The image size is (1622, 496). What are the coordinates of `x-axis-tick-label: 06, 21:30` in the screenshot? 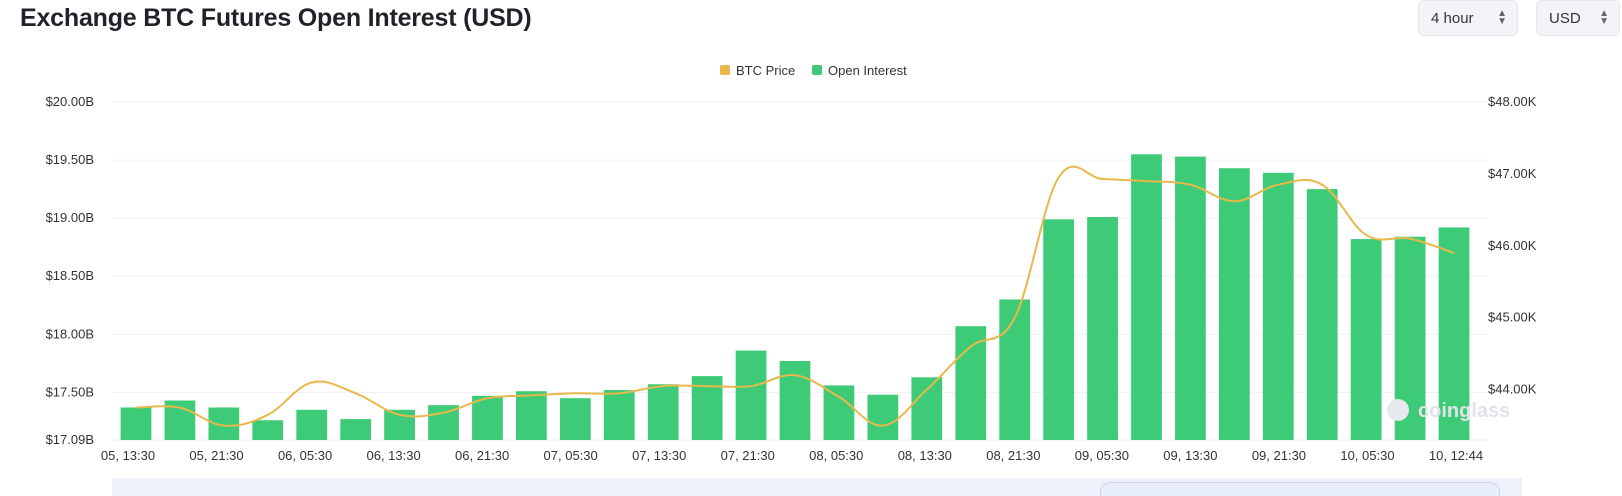 It's located at (482, 455).